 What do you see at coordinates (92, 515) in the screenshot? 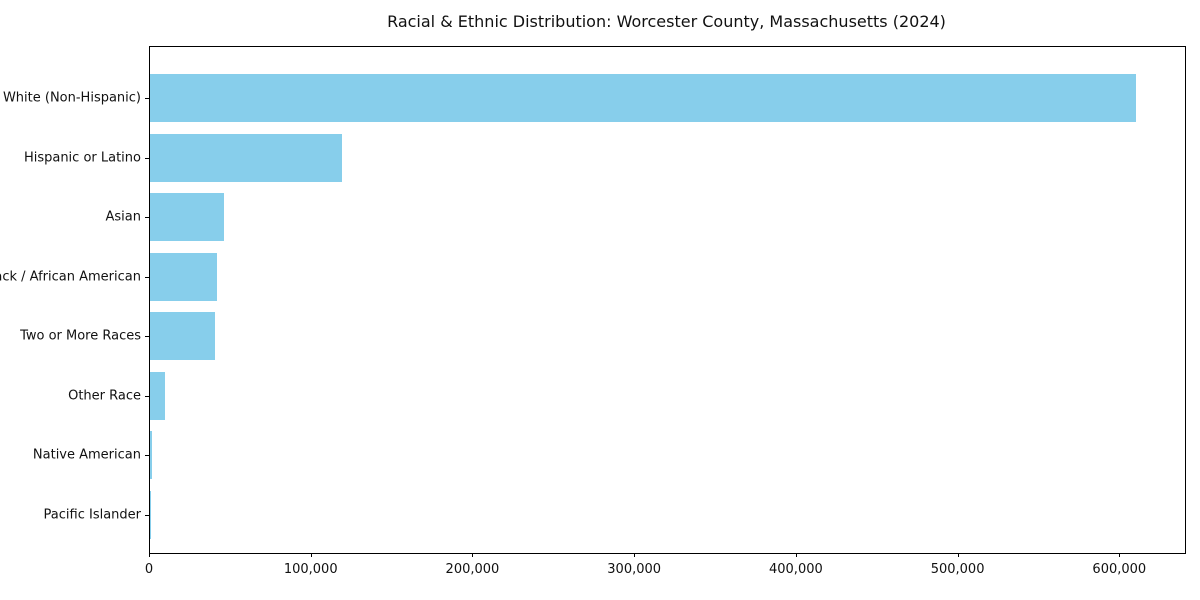
I see `y-tick-label: Pacific Islander` at bounding box center [92, 515].